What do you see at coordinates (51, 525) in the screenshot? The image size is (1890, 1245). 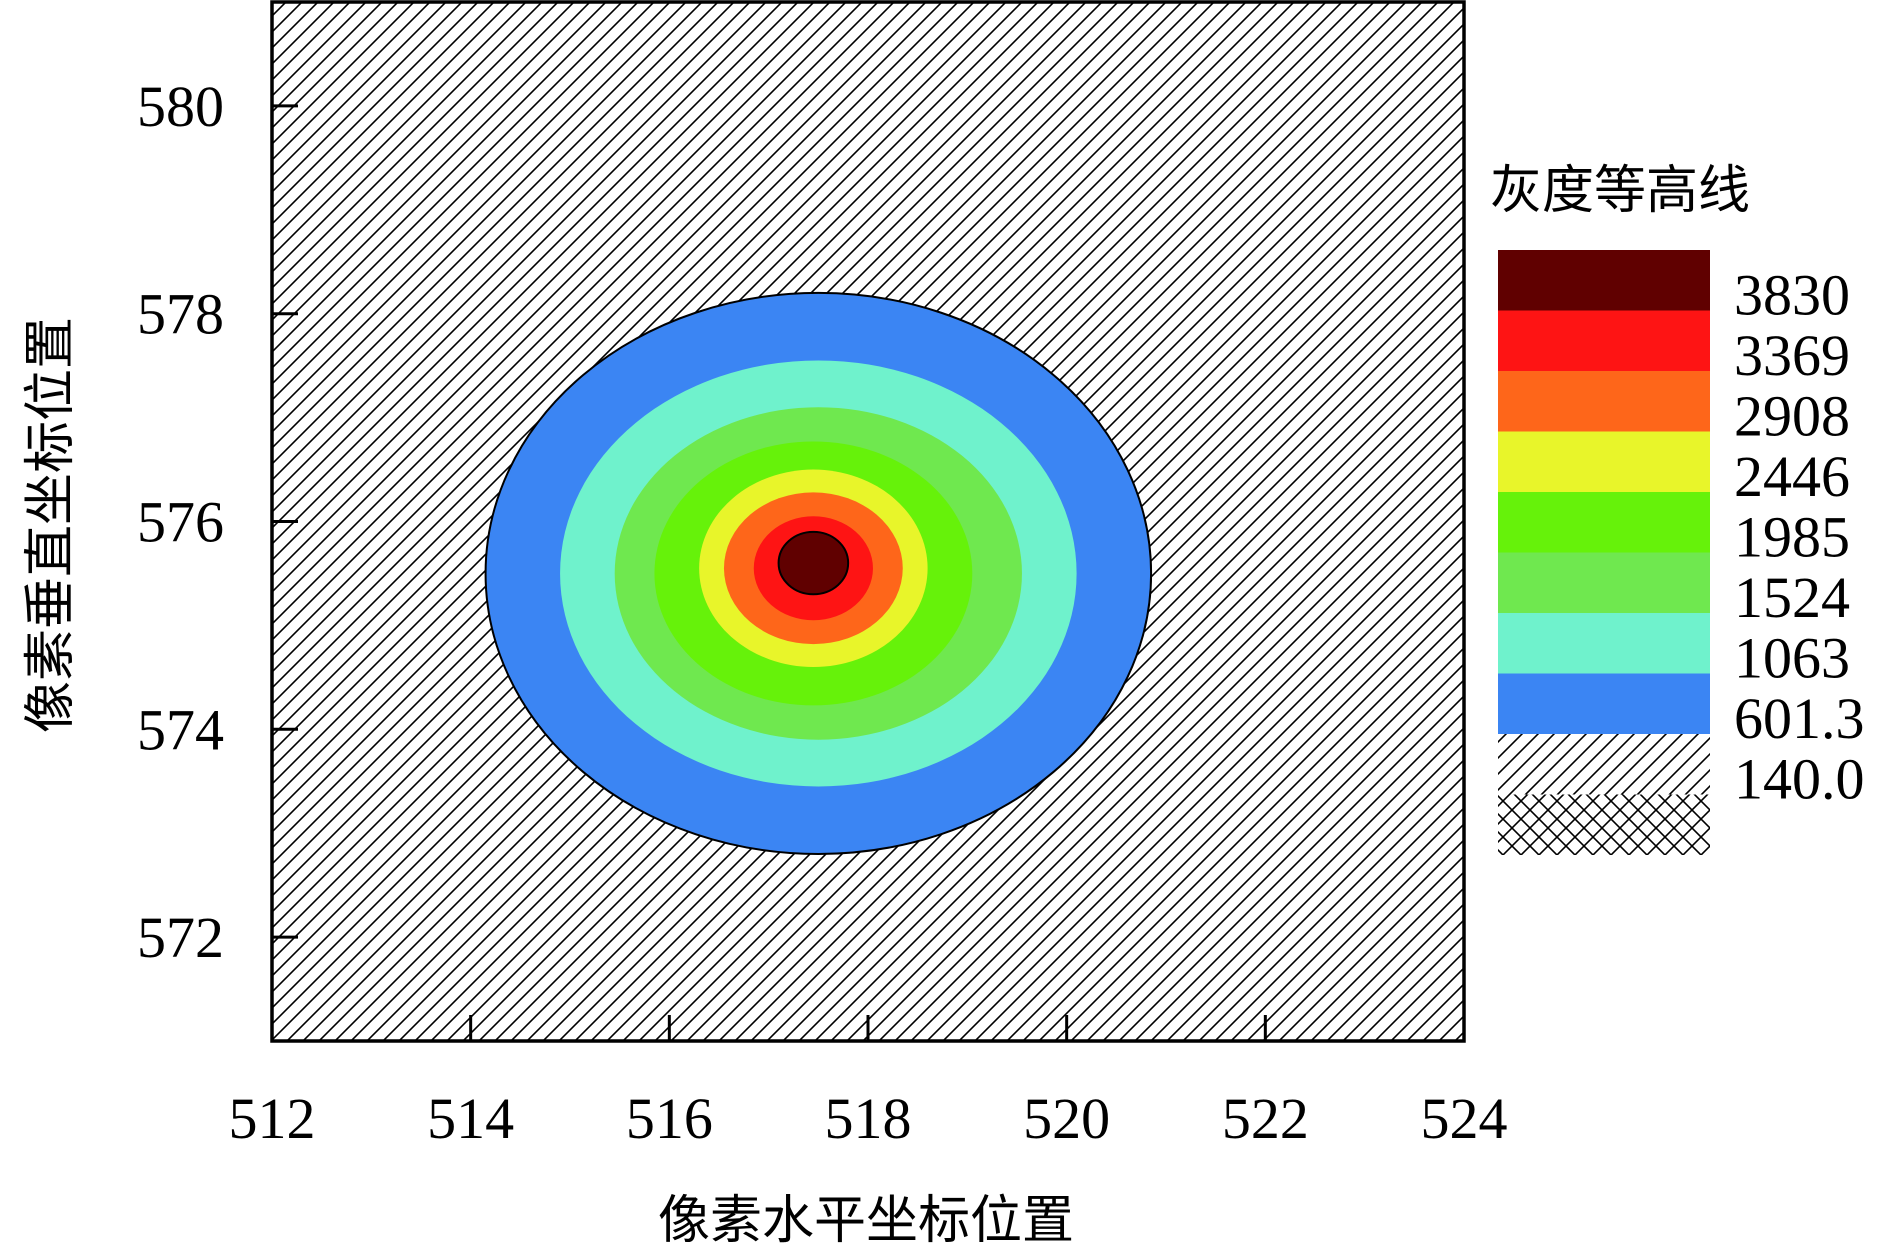 I see `y-axis-title: 像素垂直坐标位置` at bounding box center [51, 525].